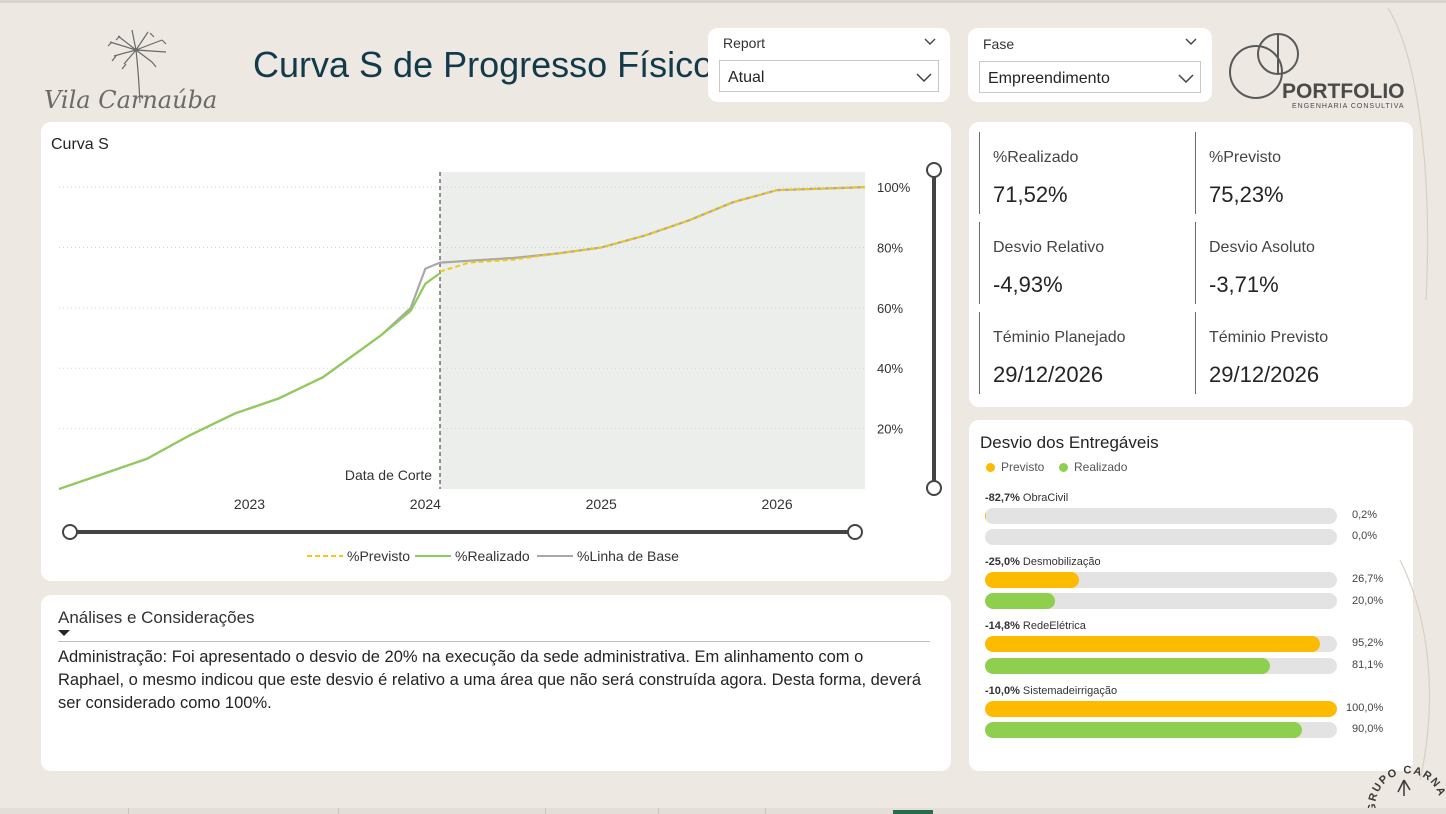 The image size is (1446, 814). I want to click on previsto-value: 0,2%, so click(1365, 515).